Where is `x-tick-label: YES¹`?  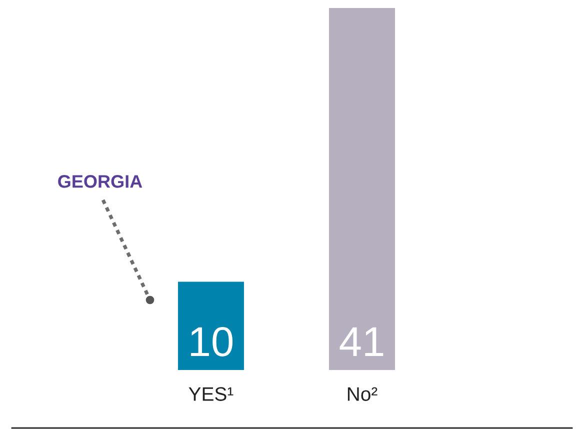
x-tick-label: YES¹ is located at coordinates (211, 394).